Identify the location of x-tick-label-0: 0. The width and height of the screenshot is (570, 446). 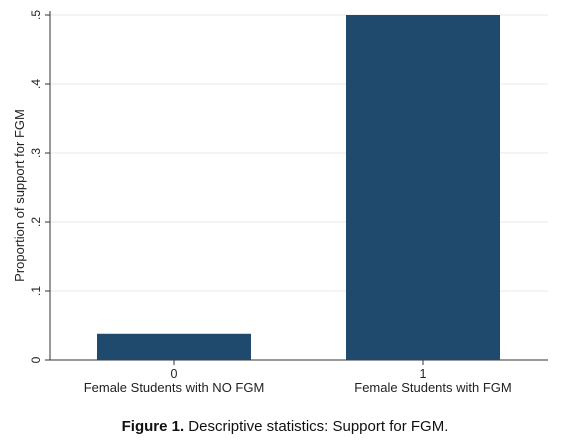
(174, 374).